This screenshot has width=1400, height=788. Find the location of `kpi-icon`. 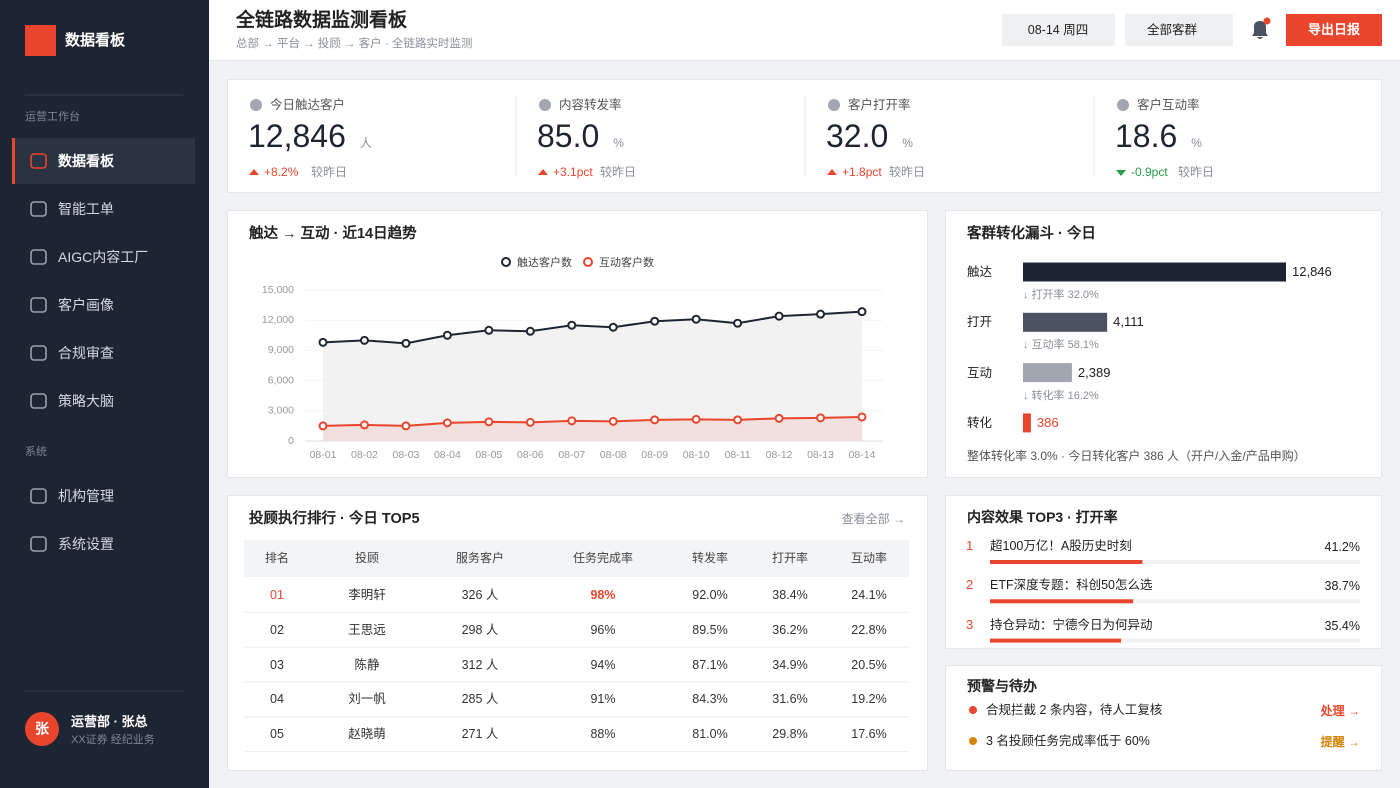

kpi-icon is located at coordinates (1123, 105).